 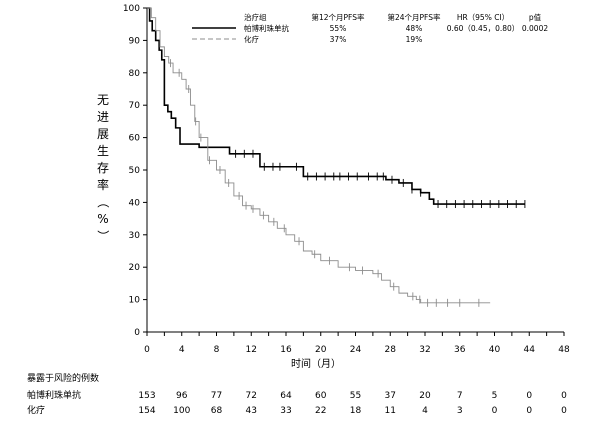 I want to click on x-ticks: 0 4 8 12 16 20 24 28 32 36 40 44 48, so click(x=357, y=343).